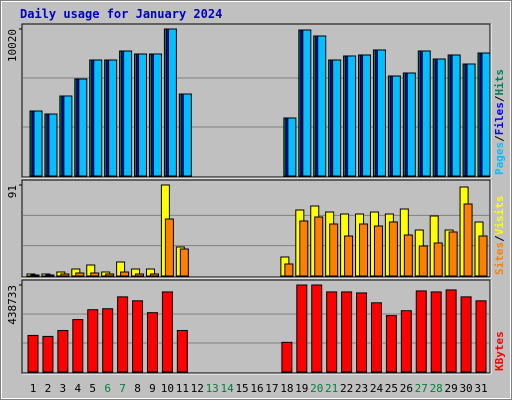  Describe the element at coordinates (182, 388) in the screenshot. I see `x-tick-label: 11` at that location.